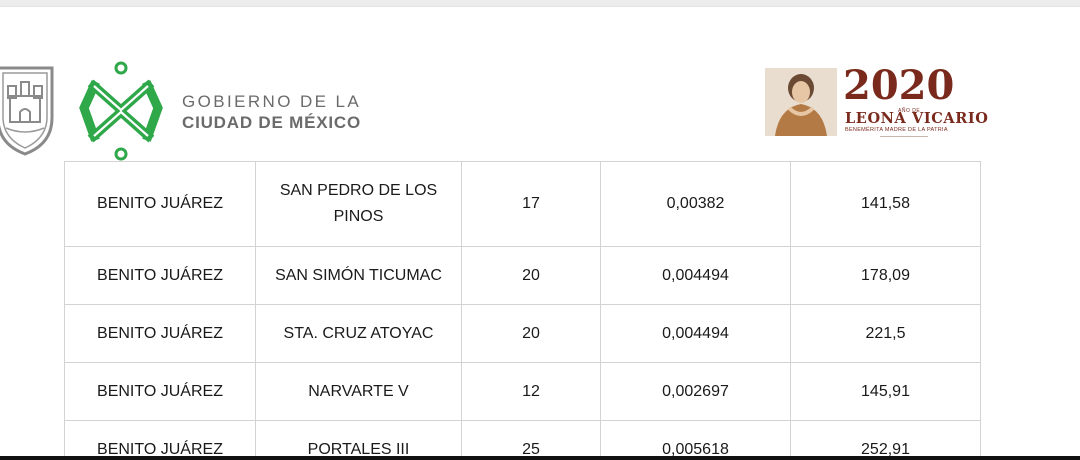 The image size is (1080, 460). What do you see at coordinates (885, 391) in the screenshot?
I see `table-cell: 145,91` at bounding box center [885, 391].